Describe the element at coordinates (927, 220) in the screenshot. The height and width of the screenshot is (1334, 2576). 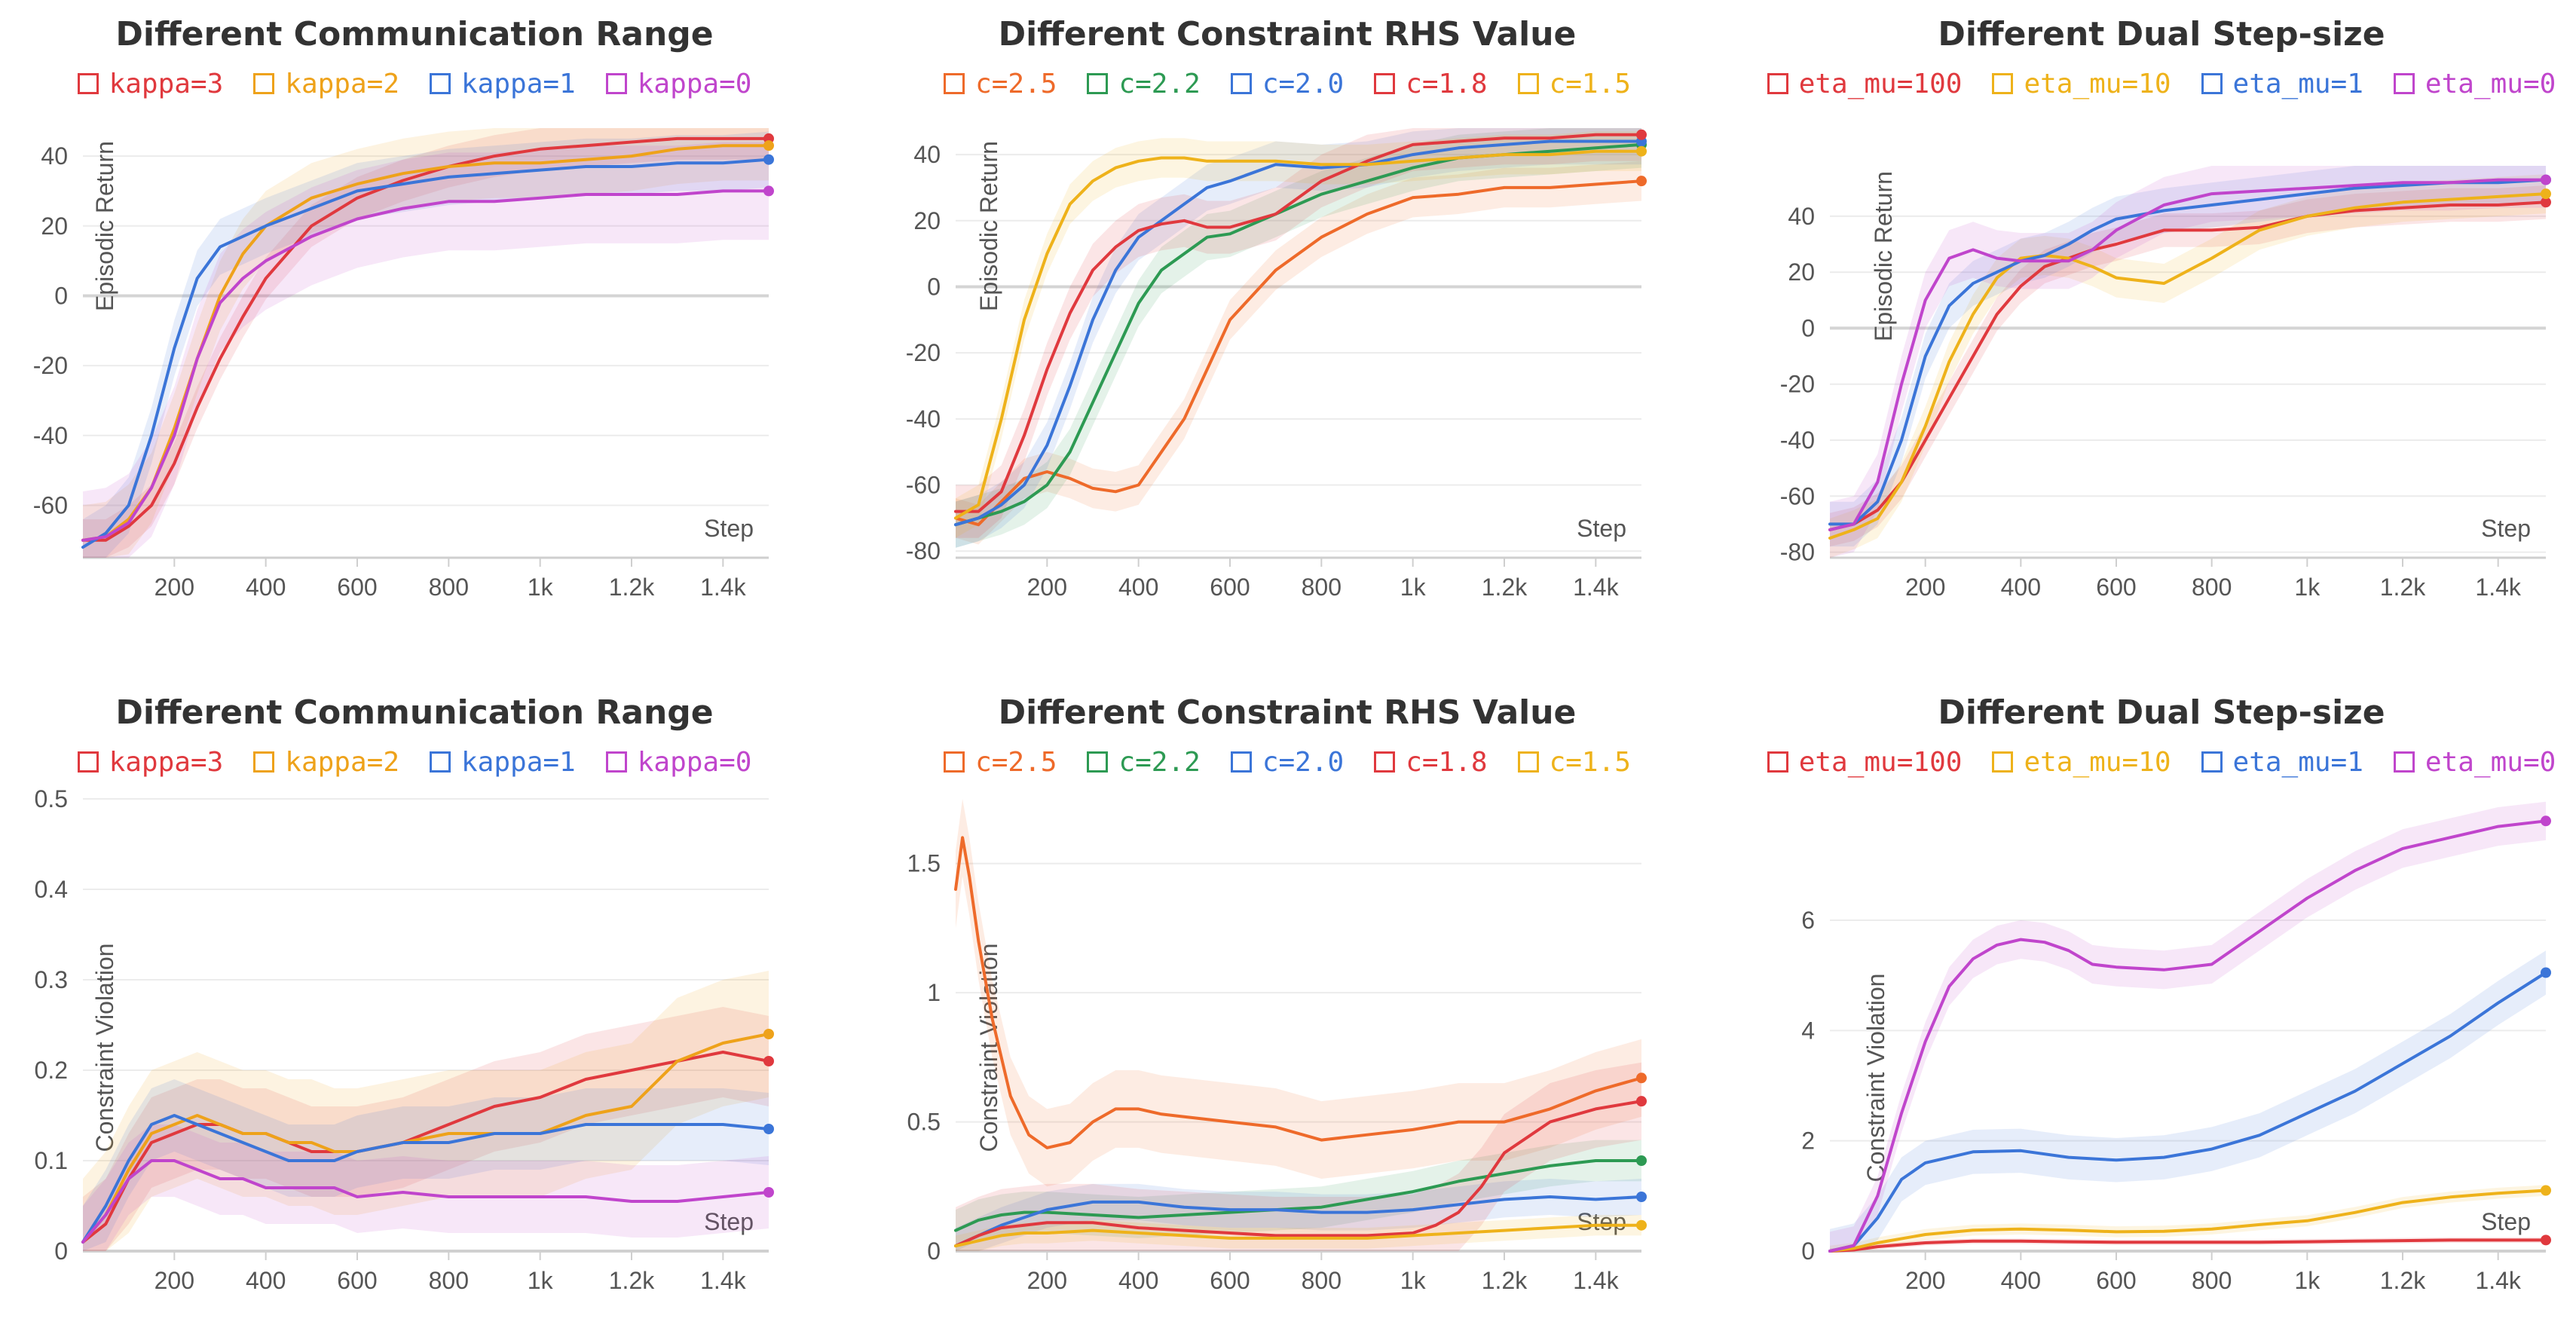
I see `y-tick-label: 20` at that location.